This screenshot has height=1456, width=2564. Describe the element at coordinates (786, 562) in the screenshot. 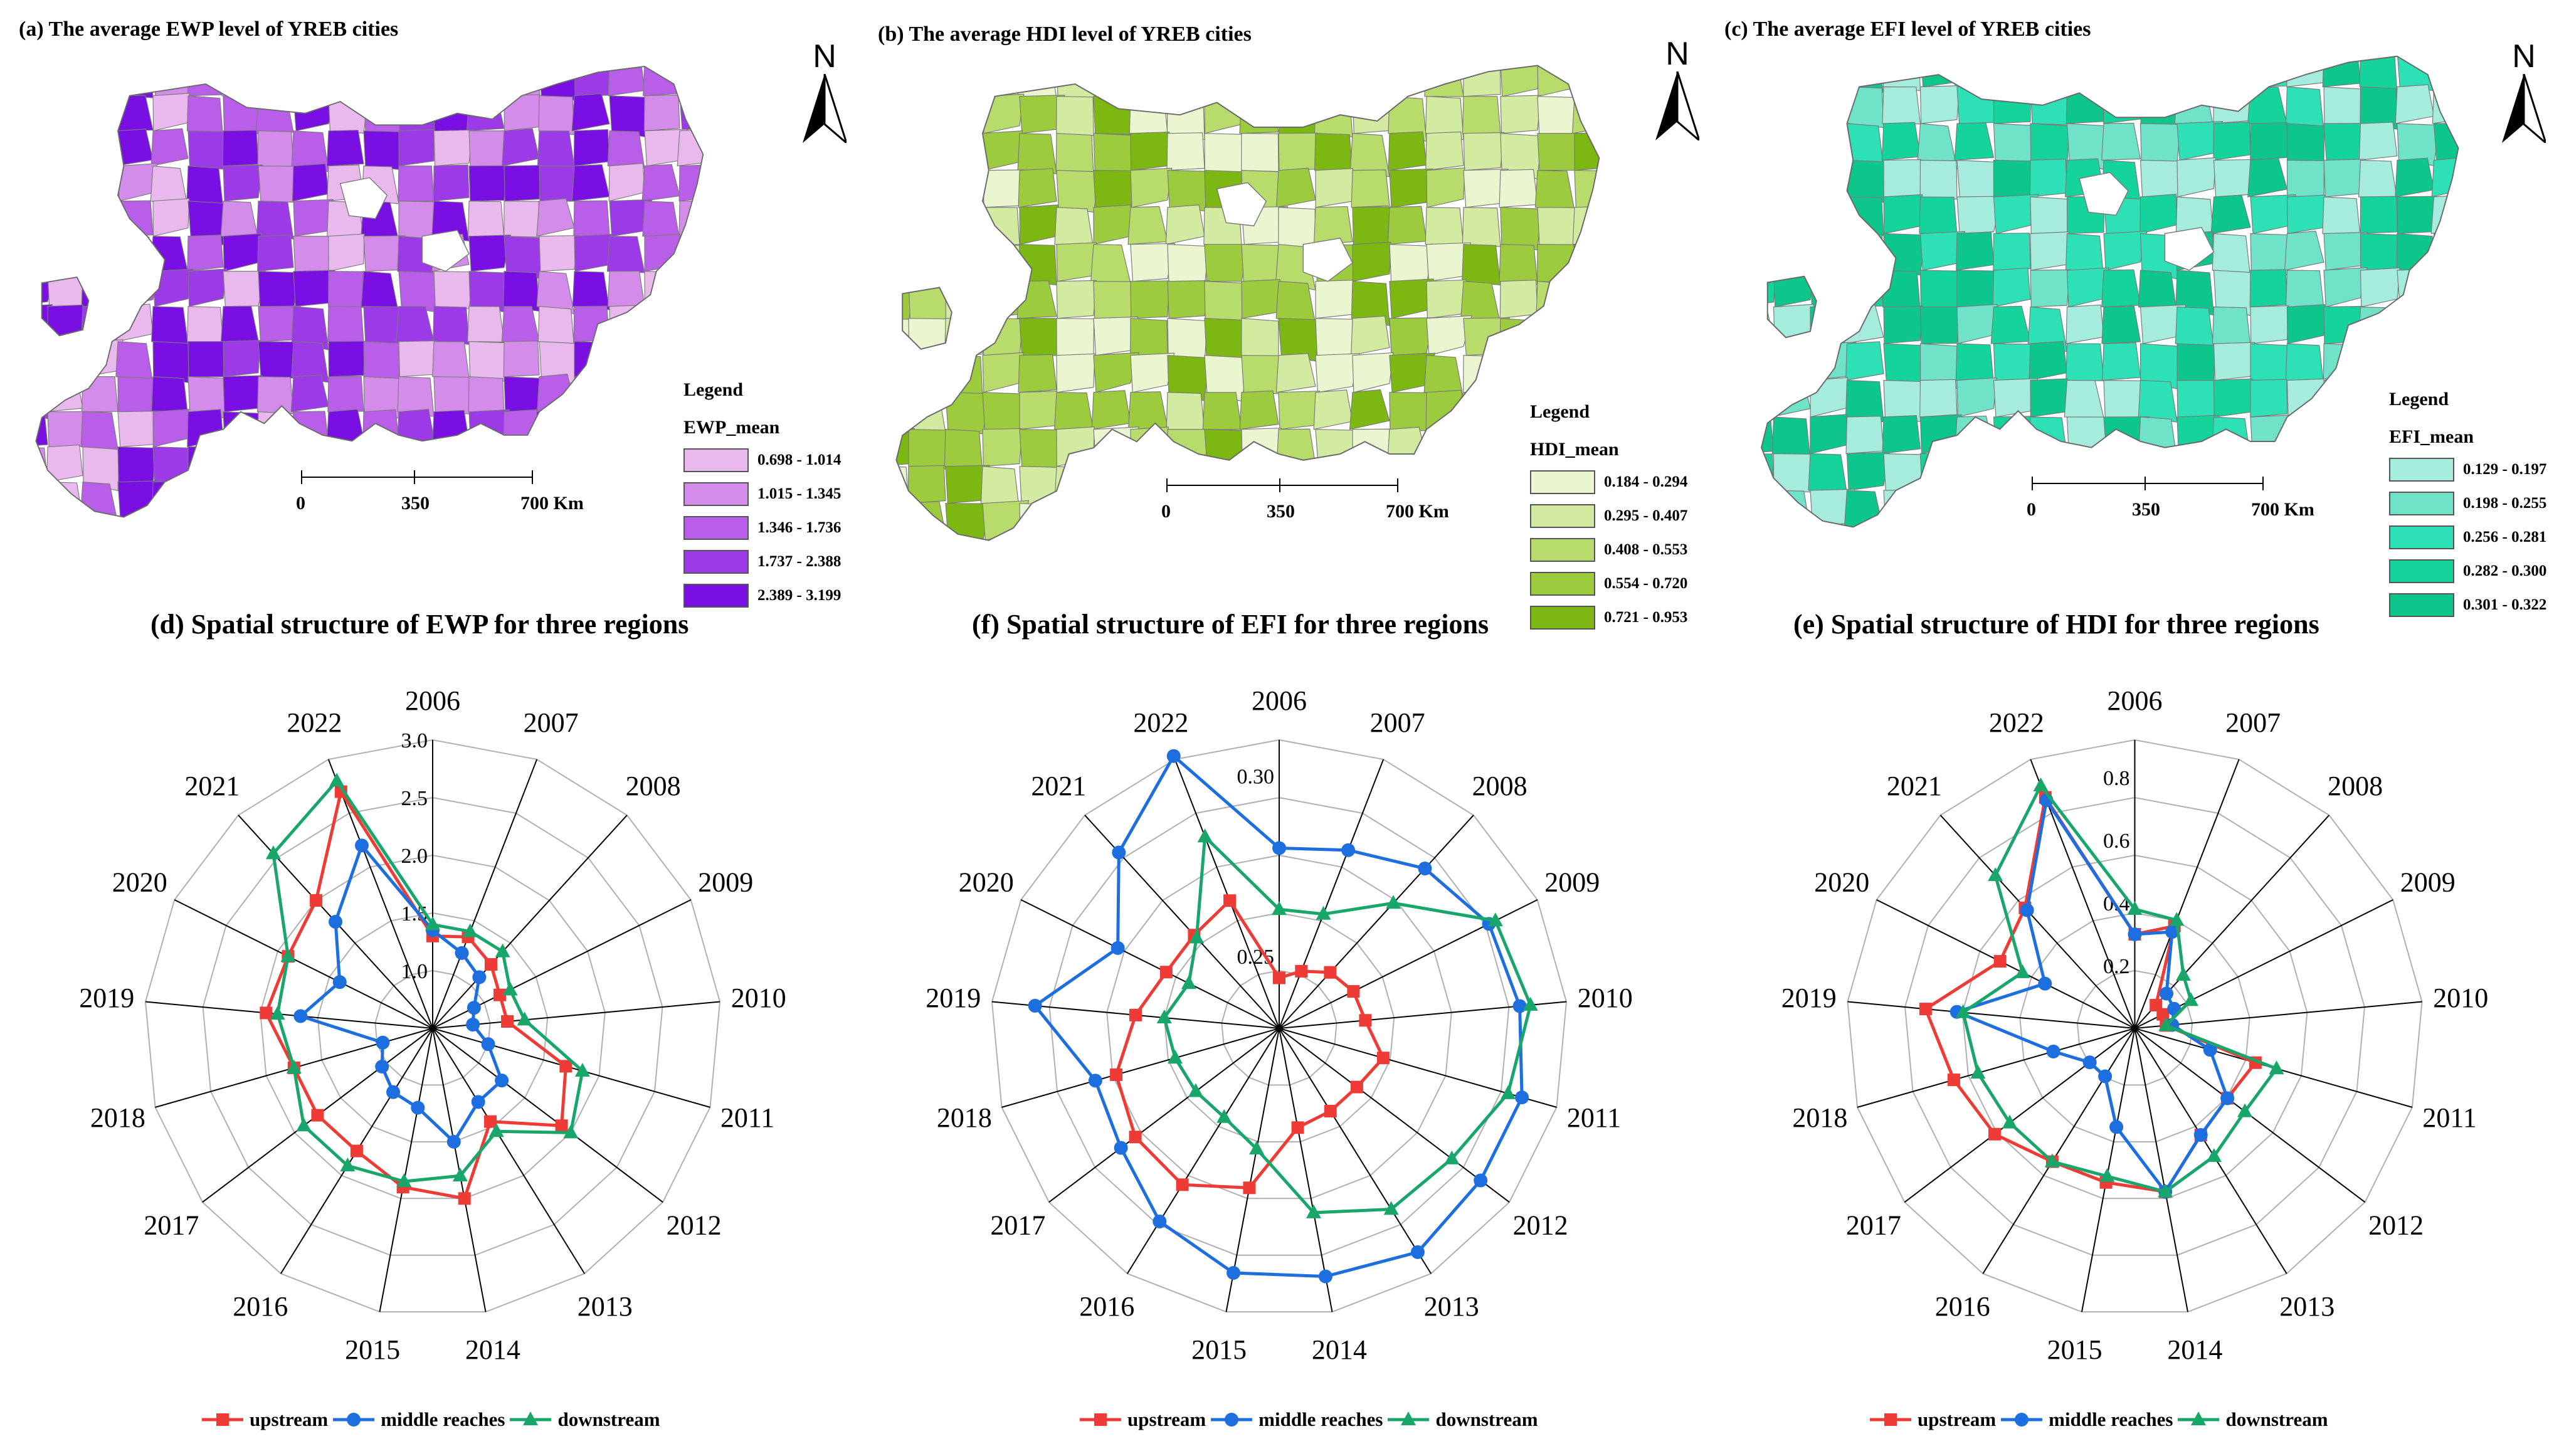

I see `legend-class: 1.737 - 2.388` at that location.